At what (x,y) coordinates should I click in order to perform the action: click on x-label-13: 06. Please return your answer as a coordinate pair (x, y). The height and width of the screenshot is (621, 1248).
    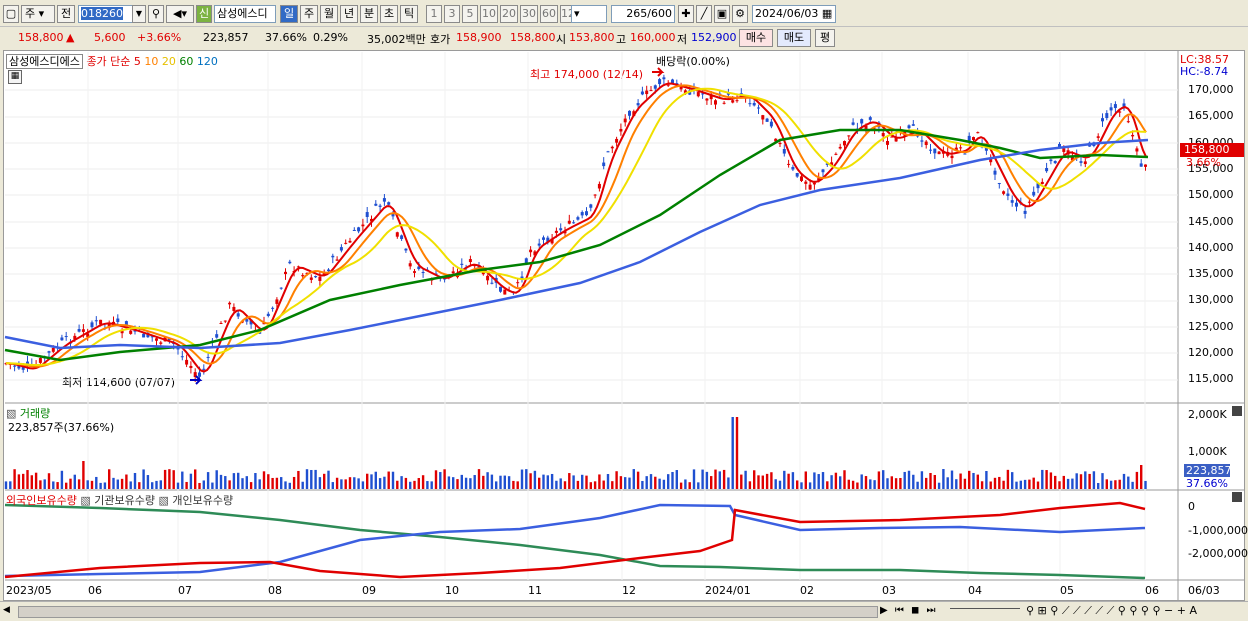
    Looking at the image, I should click on (1152, 590).